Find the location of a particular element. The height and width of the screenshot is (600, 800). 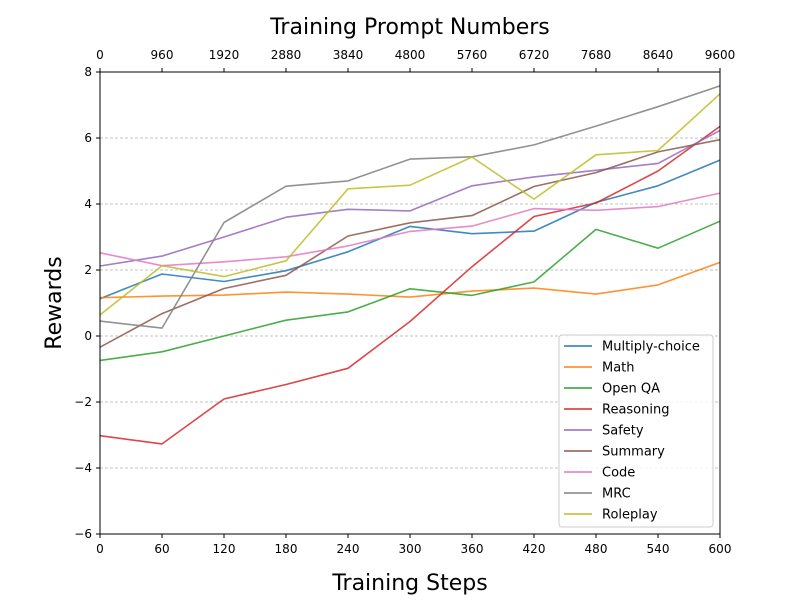

legend-label-mrc: MRC is located at coordinates (616, 494).